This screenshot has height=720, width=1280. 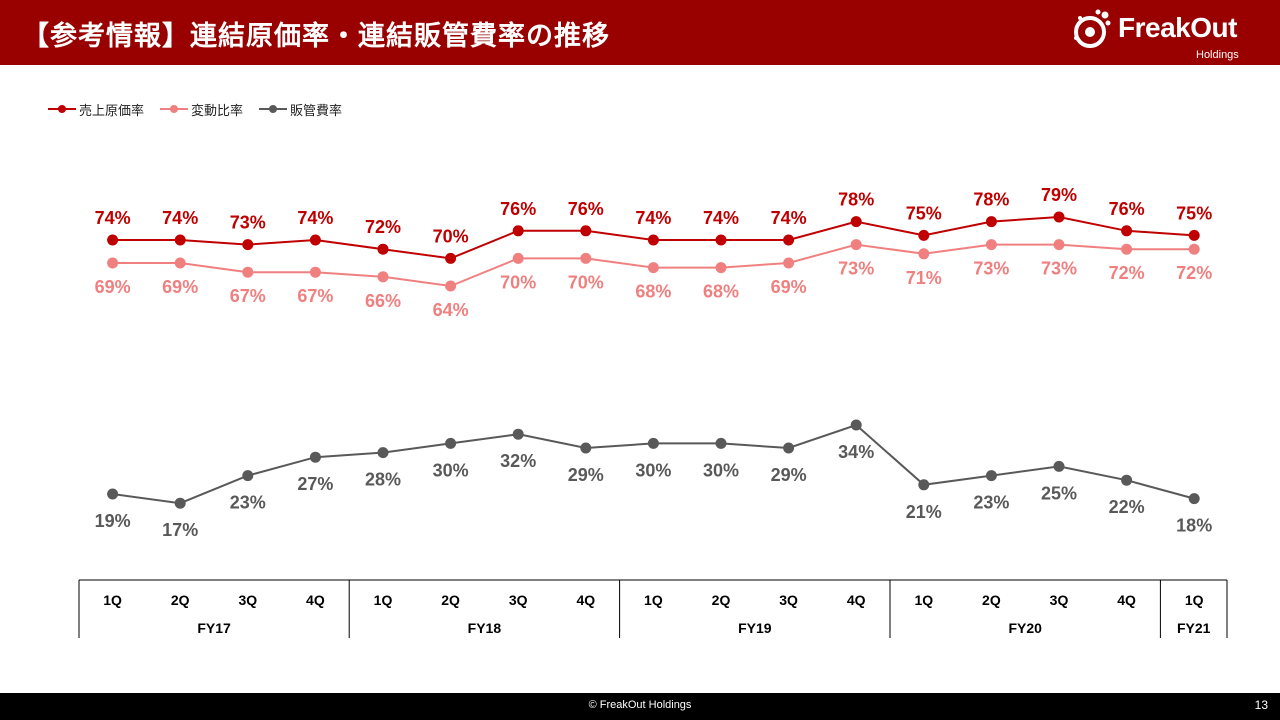 What do you see at coordinates (113, 521) in the screenshot?
I see `data-label: 19%` at bounding box center [113, 521].